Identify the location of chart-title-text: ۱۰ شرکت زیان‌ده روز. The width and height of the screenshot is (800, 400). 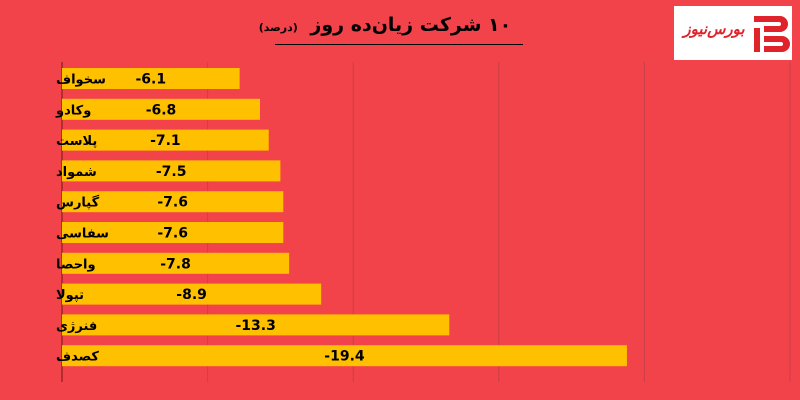
(411, 25).